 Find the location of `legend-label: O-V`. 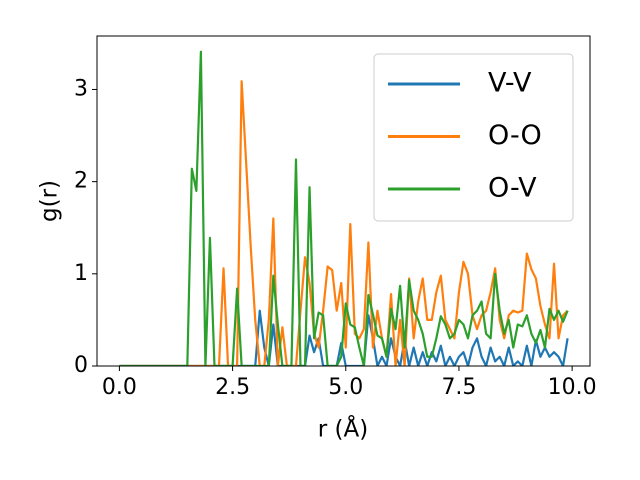

legend-label: O-V is located at coordinates (512, 188).